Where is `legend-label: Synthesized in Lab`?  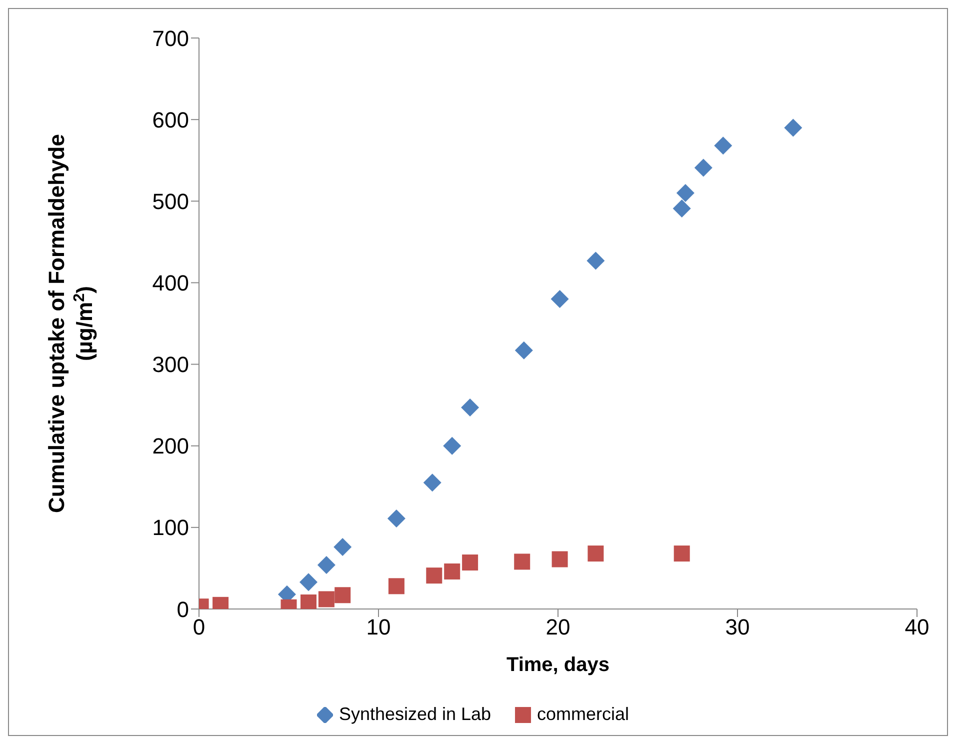 legend-label: Synthesized in Lab is located at coordinates (415, 714).